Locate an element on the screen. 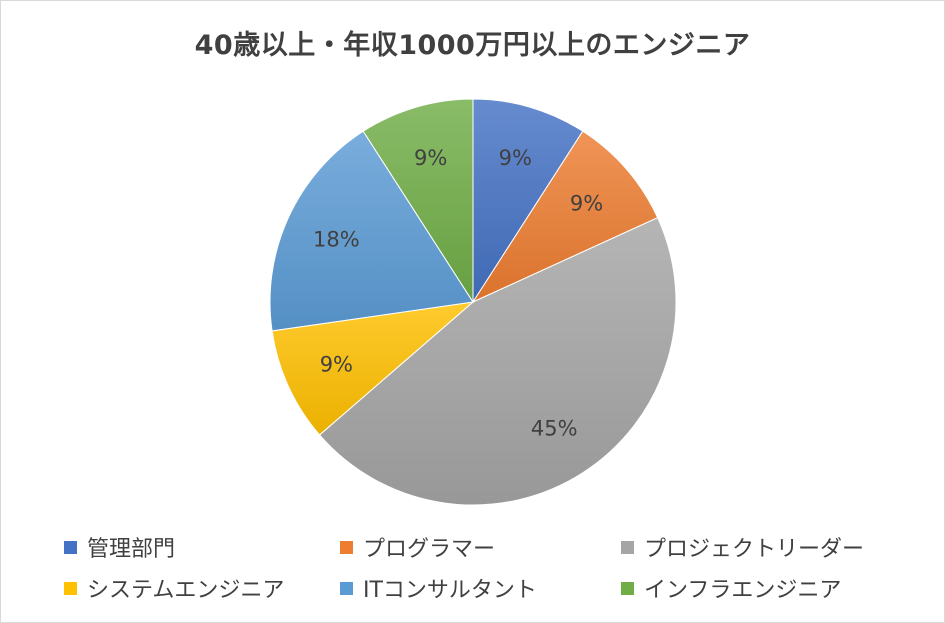 This screenshot has height=623, width=945. data-label-1: 9% is located at coordinates (586, 204).